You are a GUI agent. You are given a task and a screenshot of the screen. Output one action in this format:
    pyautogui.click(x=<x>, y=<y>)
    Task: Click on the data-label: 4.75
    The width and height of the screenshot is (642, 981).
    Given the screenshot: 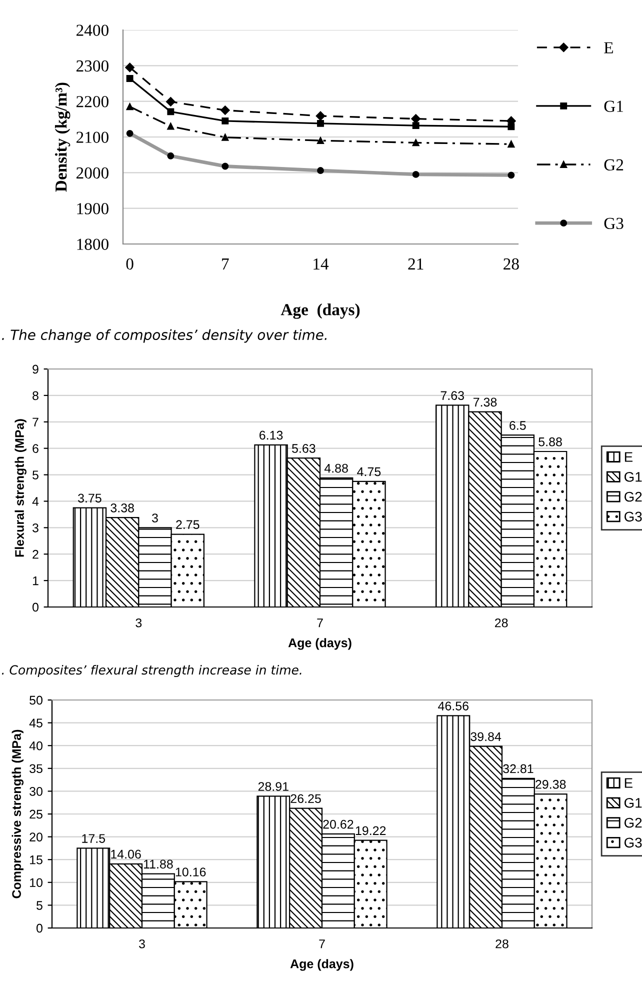 What is the action you would take?
    pyautogui.click(x=369, y=471)
    